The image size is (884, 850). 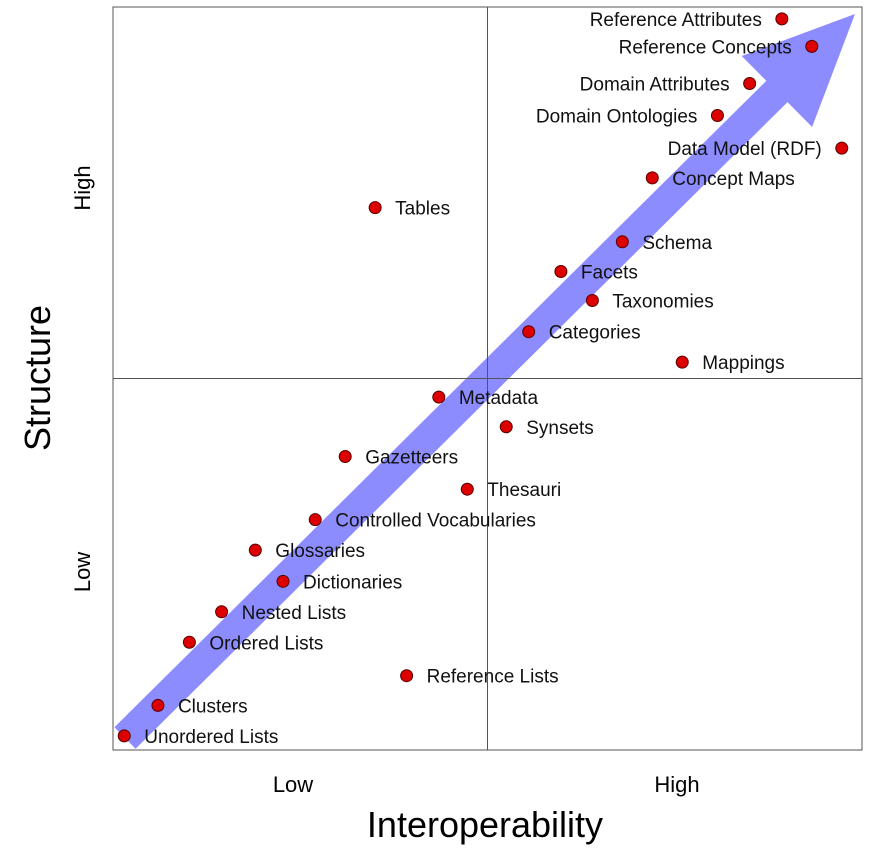 What do you see at coordinates (743, 363) in the screenshot?
I see `point-label: Mappings` at bounding box center [743, 363].